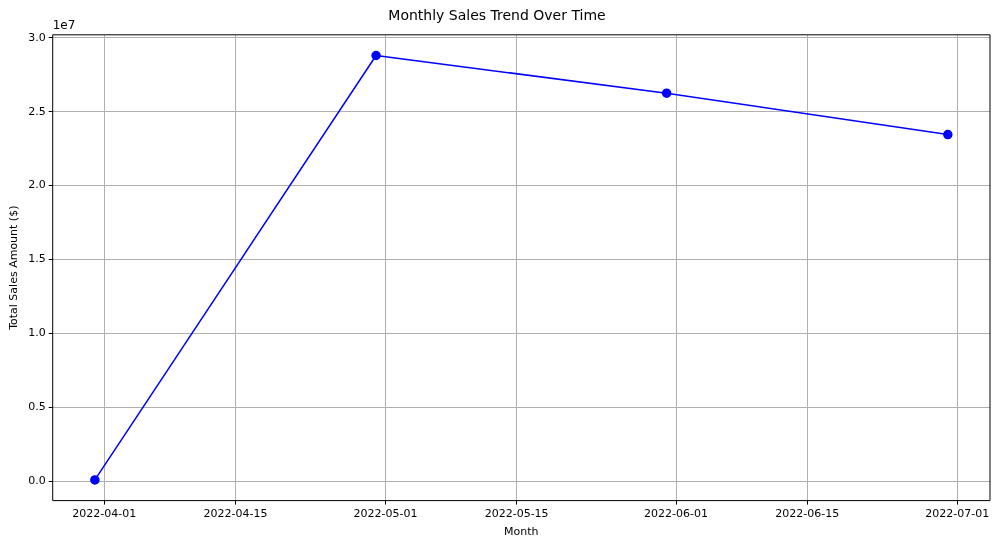  Describe the element at coordinates (807, 514) in the screenshot. I see `x-tick-label: 2022-06-15` at that location.